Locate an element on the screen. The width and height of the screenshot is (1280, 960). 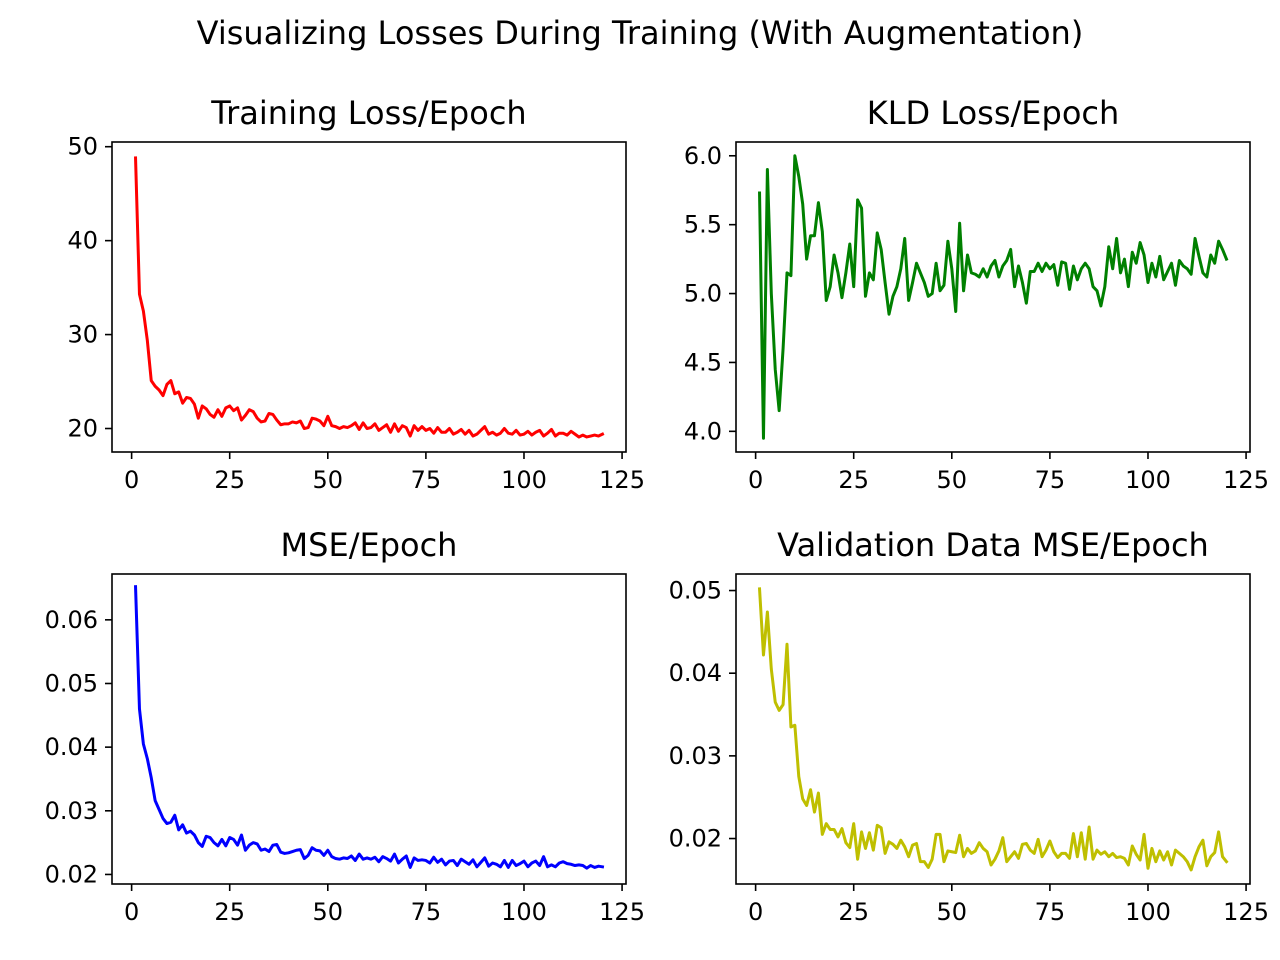
kld-loss-x-tick-label: 0 is located at coordinates (755, 480).